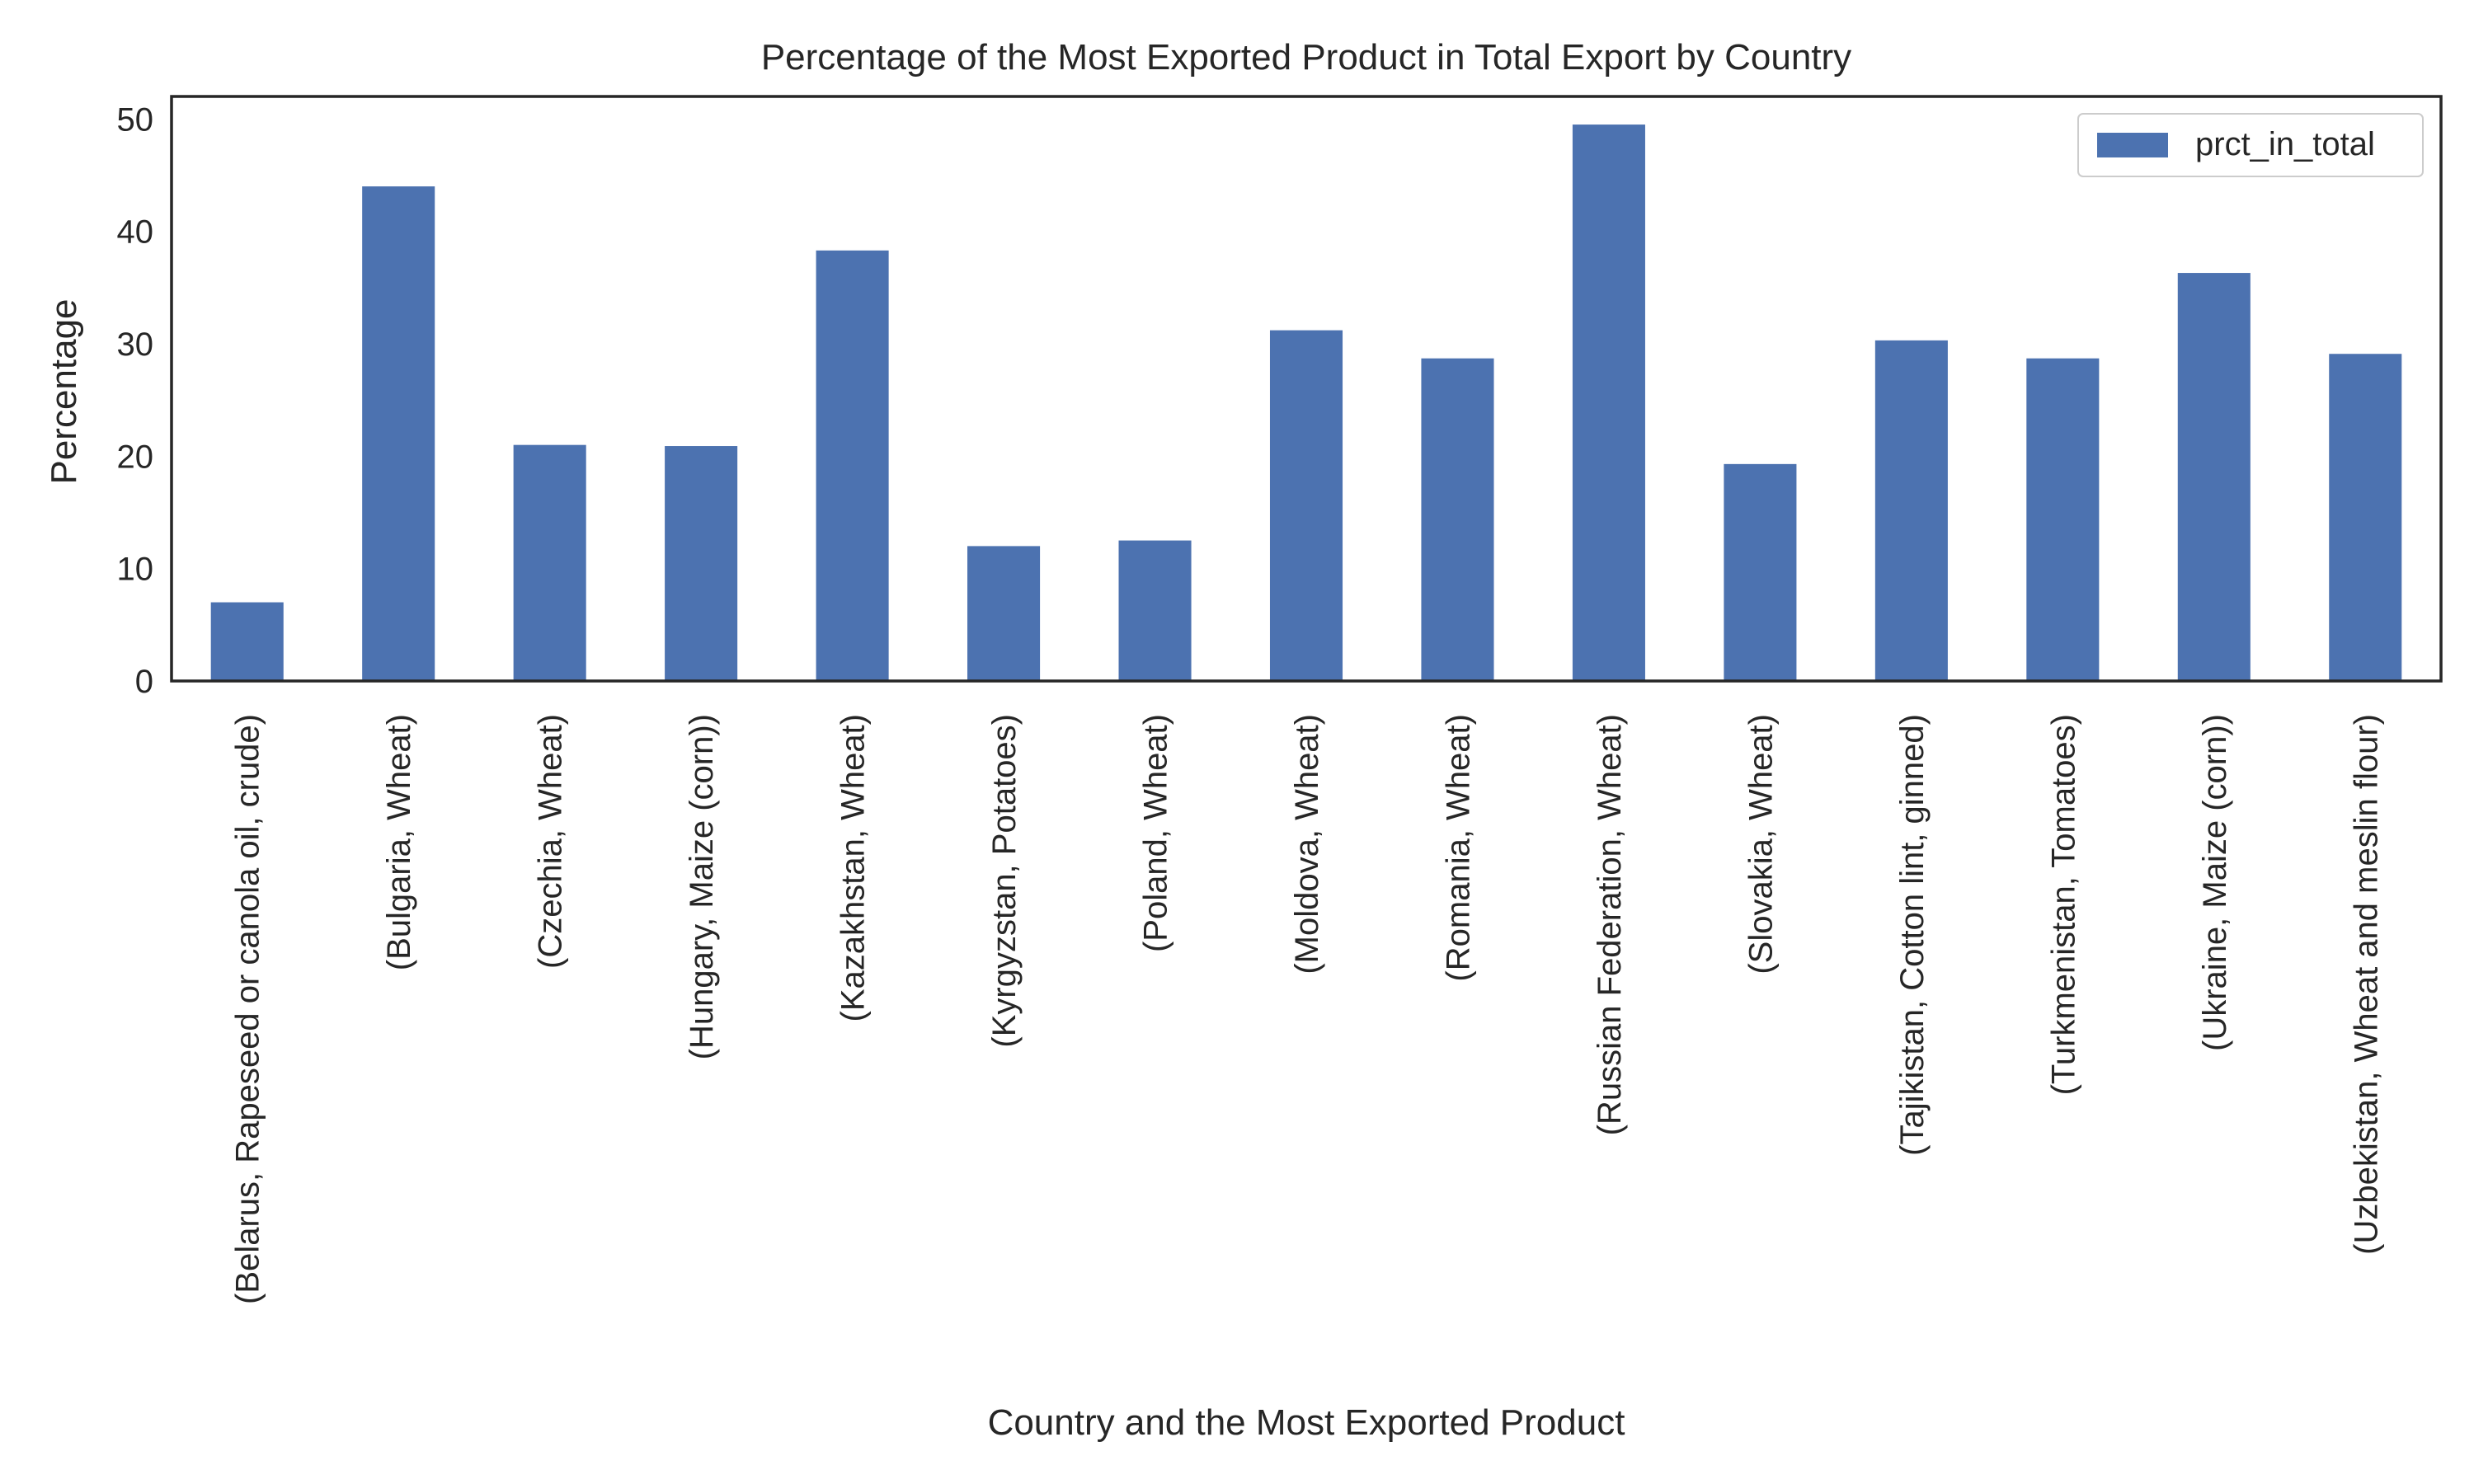  Describe the element at coordinates (1306, 1422) in the screenshot. I see `x-axis-label: Country and the Most Exported Product` at that location.